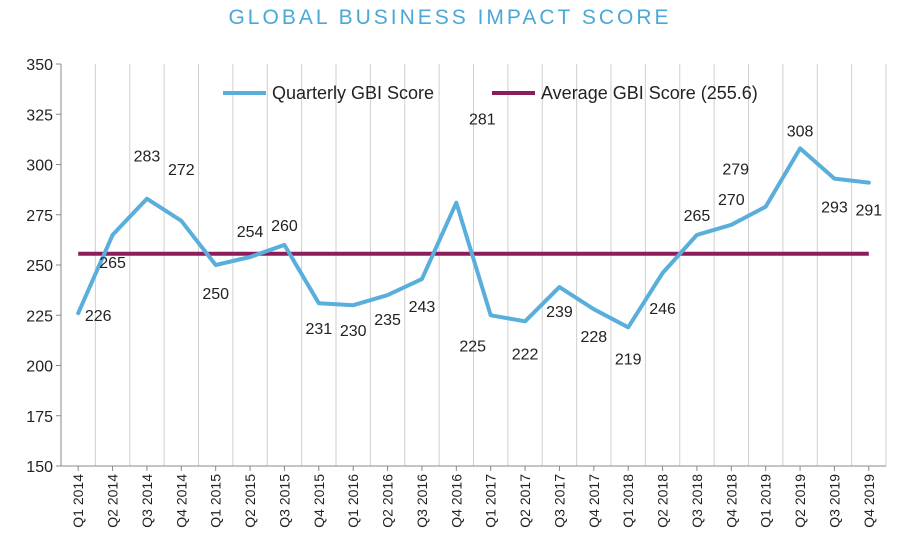  What do you see at coordinates (39, 166) in the screenshot?
I see `y-tick-label: 300` at bounding box center [39, 166].